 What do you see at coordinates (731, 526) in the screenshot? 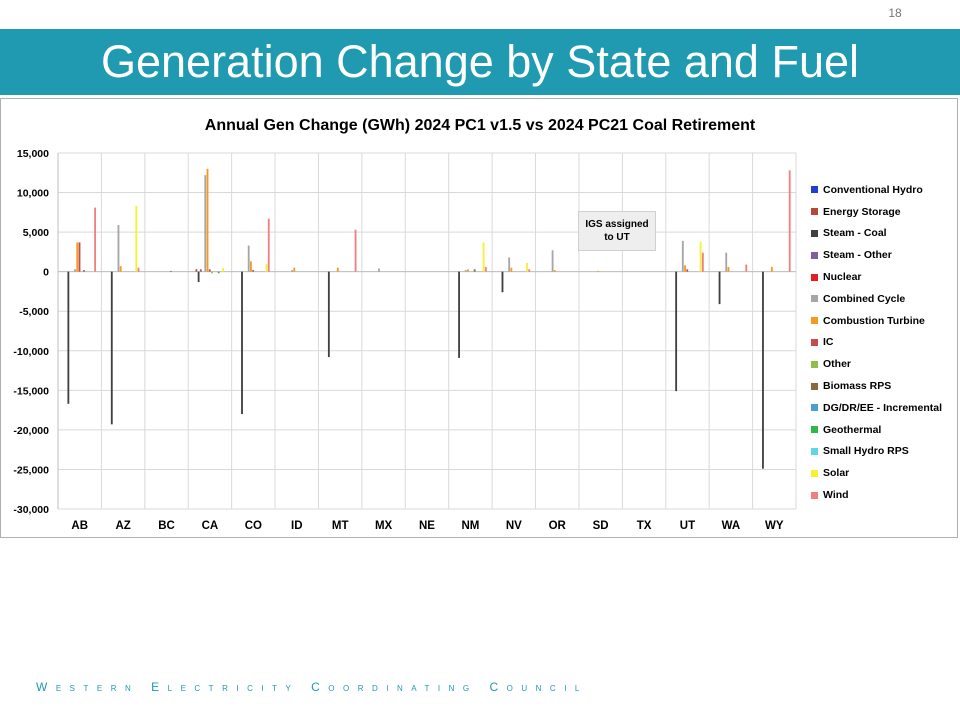
I see `x-tick-label: WA` at bounding box center [731, 526].